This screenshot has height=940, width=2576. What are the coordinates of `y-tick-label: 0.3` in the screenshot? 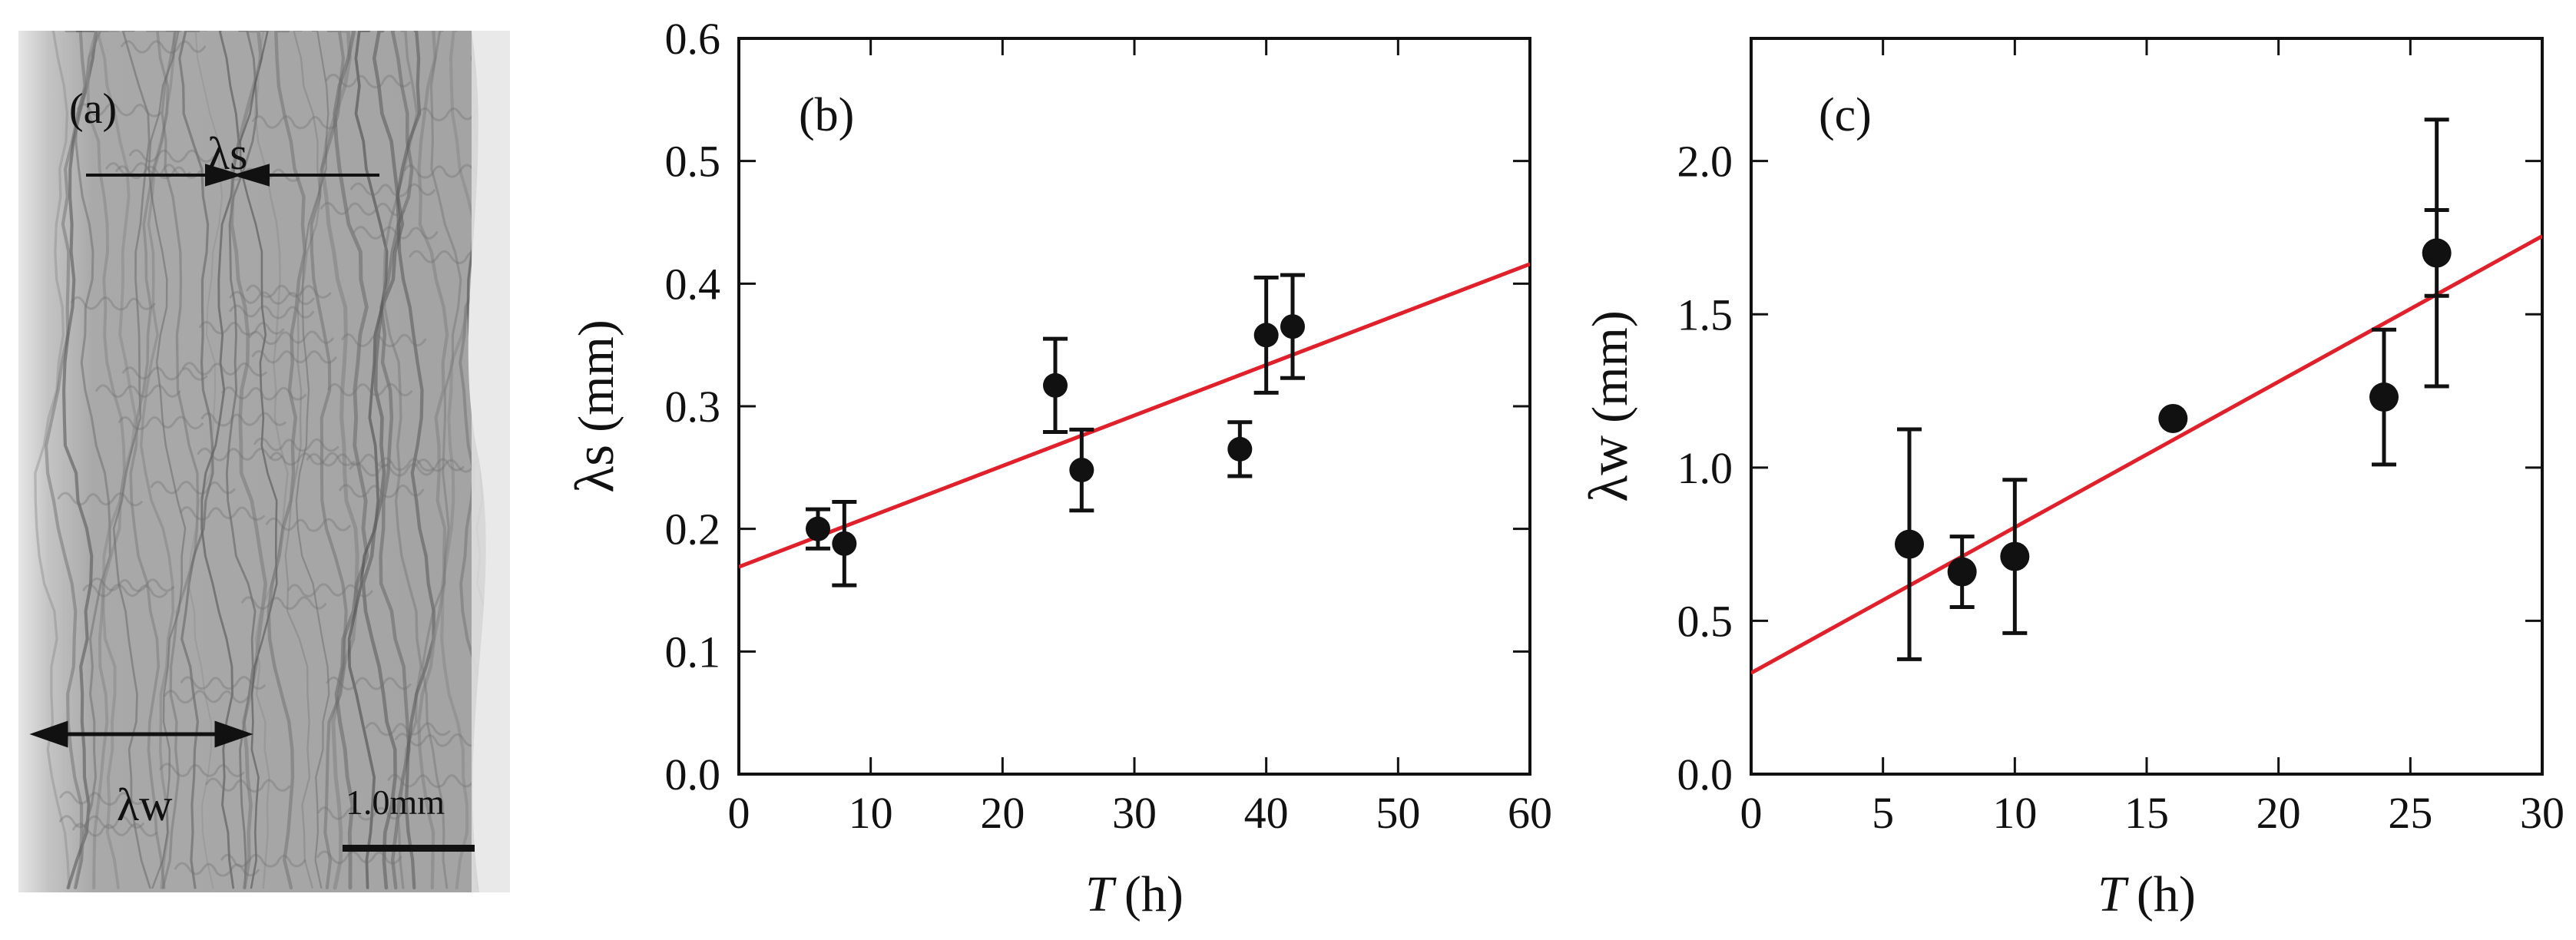 It's located at (693, 407).